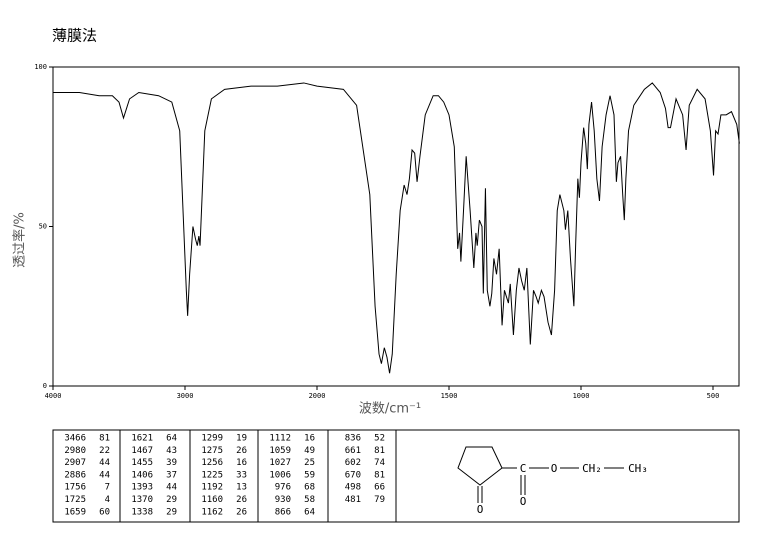 Image resolution: width=765 pixels, height=539 pixels. I want to click on peak-wavenumber: 1393, so click(142, 488).